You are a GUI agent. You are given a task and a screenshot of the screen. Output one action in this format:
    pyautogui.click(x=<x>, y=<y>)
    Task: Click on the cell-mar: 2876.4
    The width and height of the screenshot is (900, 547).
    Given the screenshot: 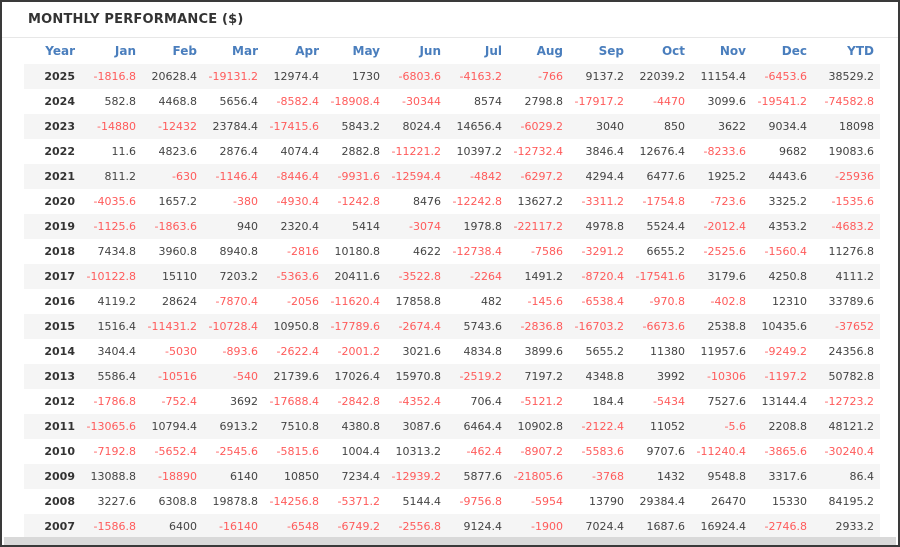 What is the action you would take?
    pyautogui.click(x=239, y=151)
    